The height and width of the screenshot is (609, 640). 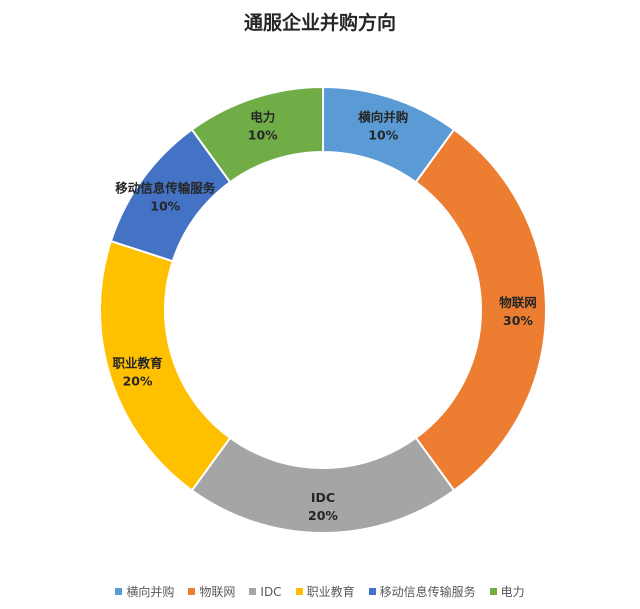 I want to click on legend-label-4: 移动信息传输服务, so click(x=427, y=592).